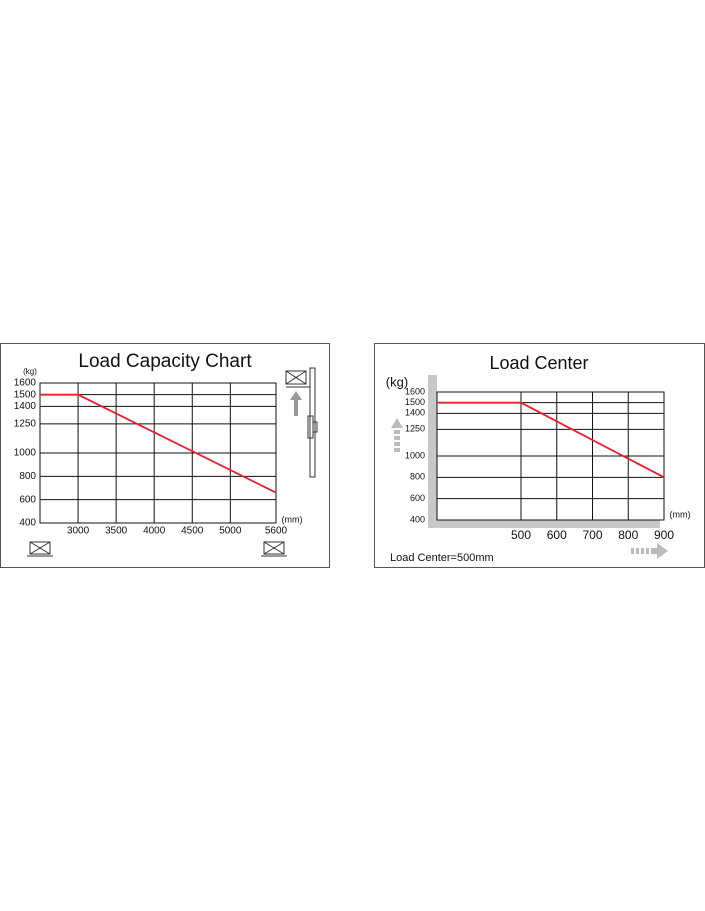 The height and width of the screenshot is (911, 705). I want to click on axis-band, so click(544, 451).